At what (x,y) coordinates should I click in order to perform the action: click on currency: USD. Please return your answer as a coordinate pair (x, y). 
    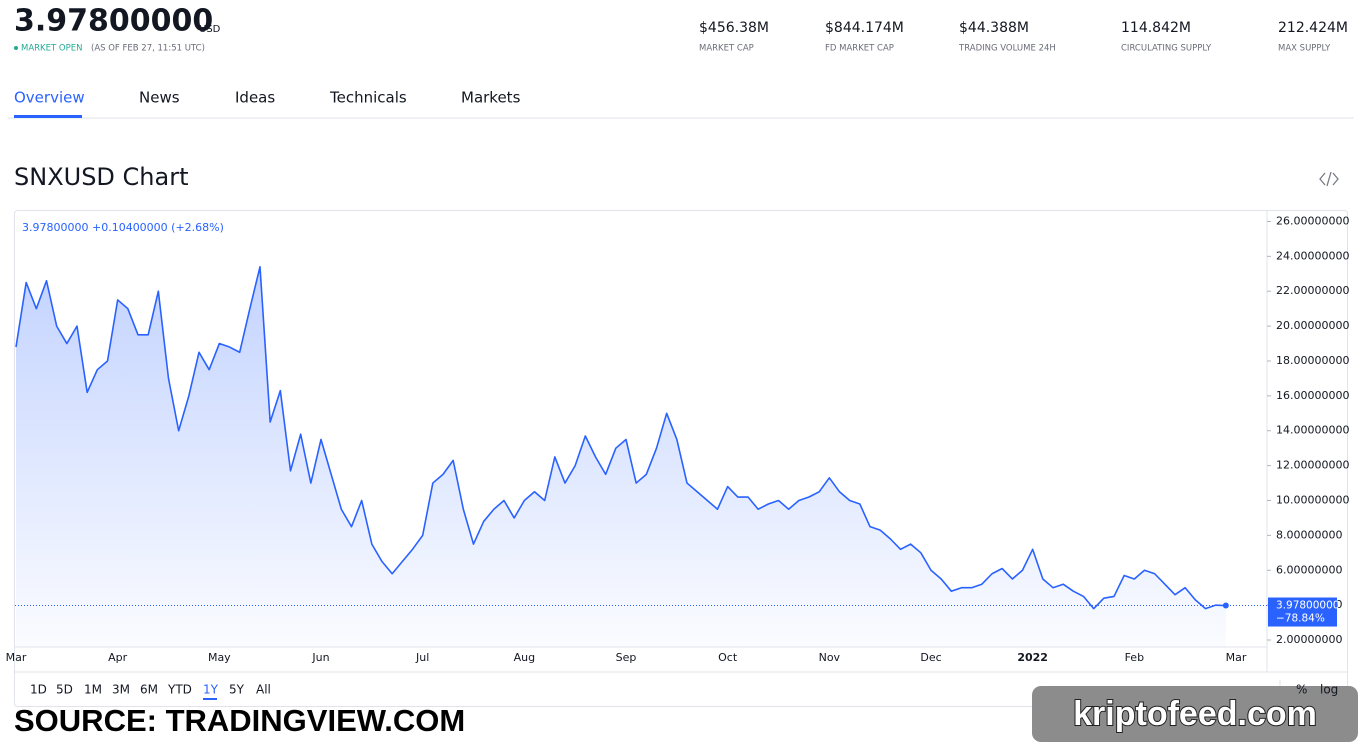
    Looking at the image, I should click on (210, 29).